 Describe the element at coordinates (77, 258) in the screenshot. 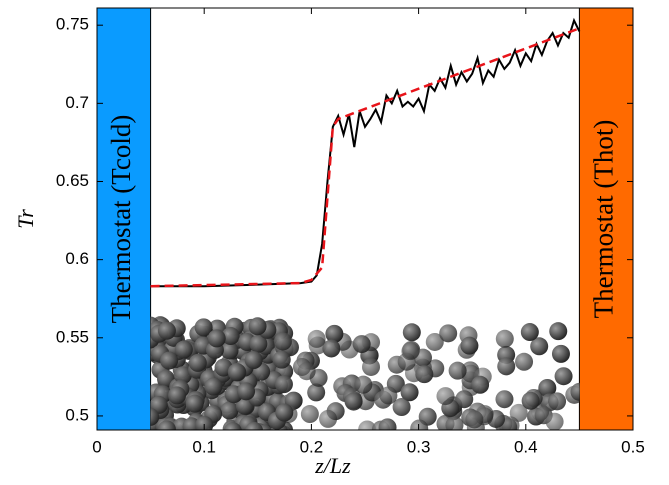

I see `y-tick-label: 0.6` at that location.